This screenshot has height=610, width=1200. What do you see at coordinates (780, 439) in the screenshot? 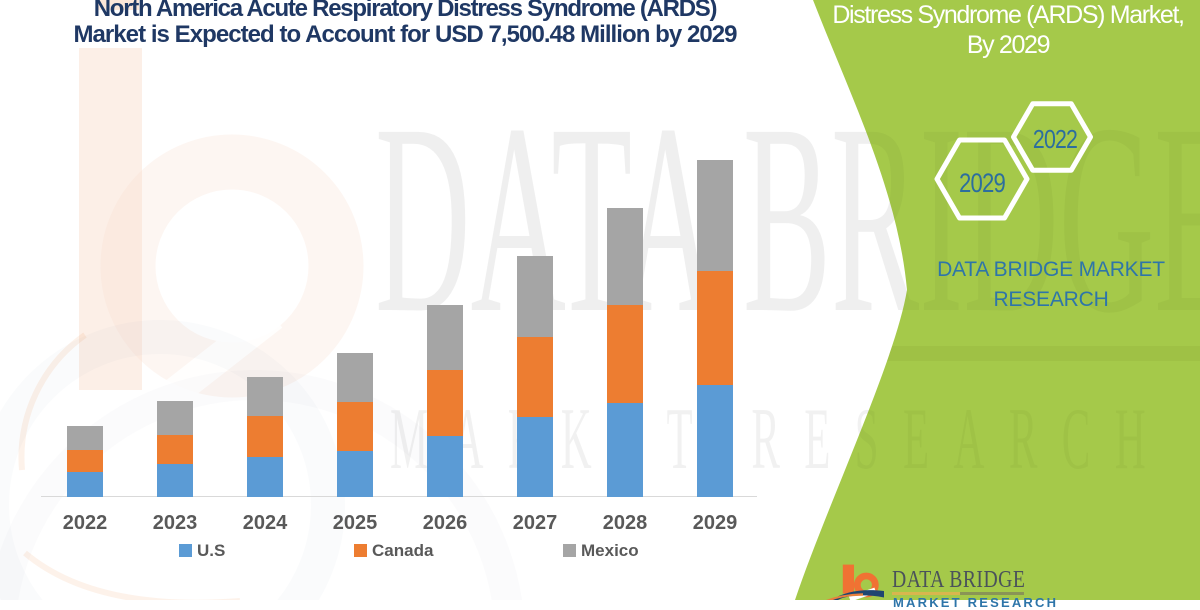
I see `svg-text: MARKET RESEARCH` at bounding box center [780, 439].